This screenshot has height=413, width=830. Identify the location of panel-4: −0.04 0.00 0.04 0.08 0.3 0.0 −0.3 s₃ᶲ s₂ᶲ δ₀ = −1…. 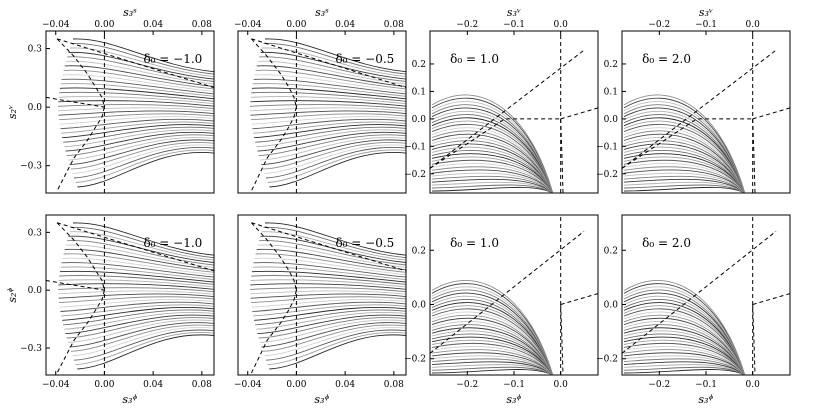
(110, 310).